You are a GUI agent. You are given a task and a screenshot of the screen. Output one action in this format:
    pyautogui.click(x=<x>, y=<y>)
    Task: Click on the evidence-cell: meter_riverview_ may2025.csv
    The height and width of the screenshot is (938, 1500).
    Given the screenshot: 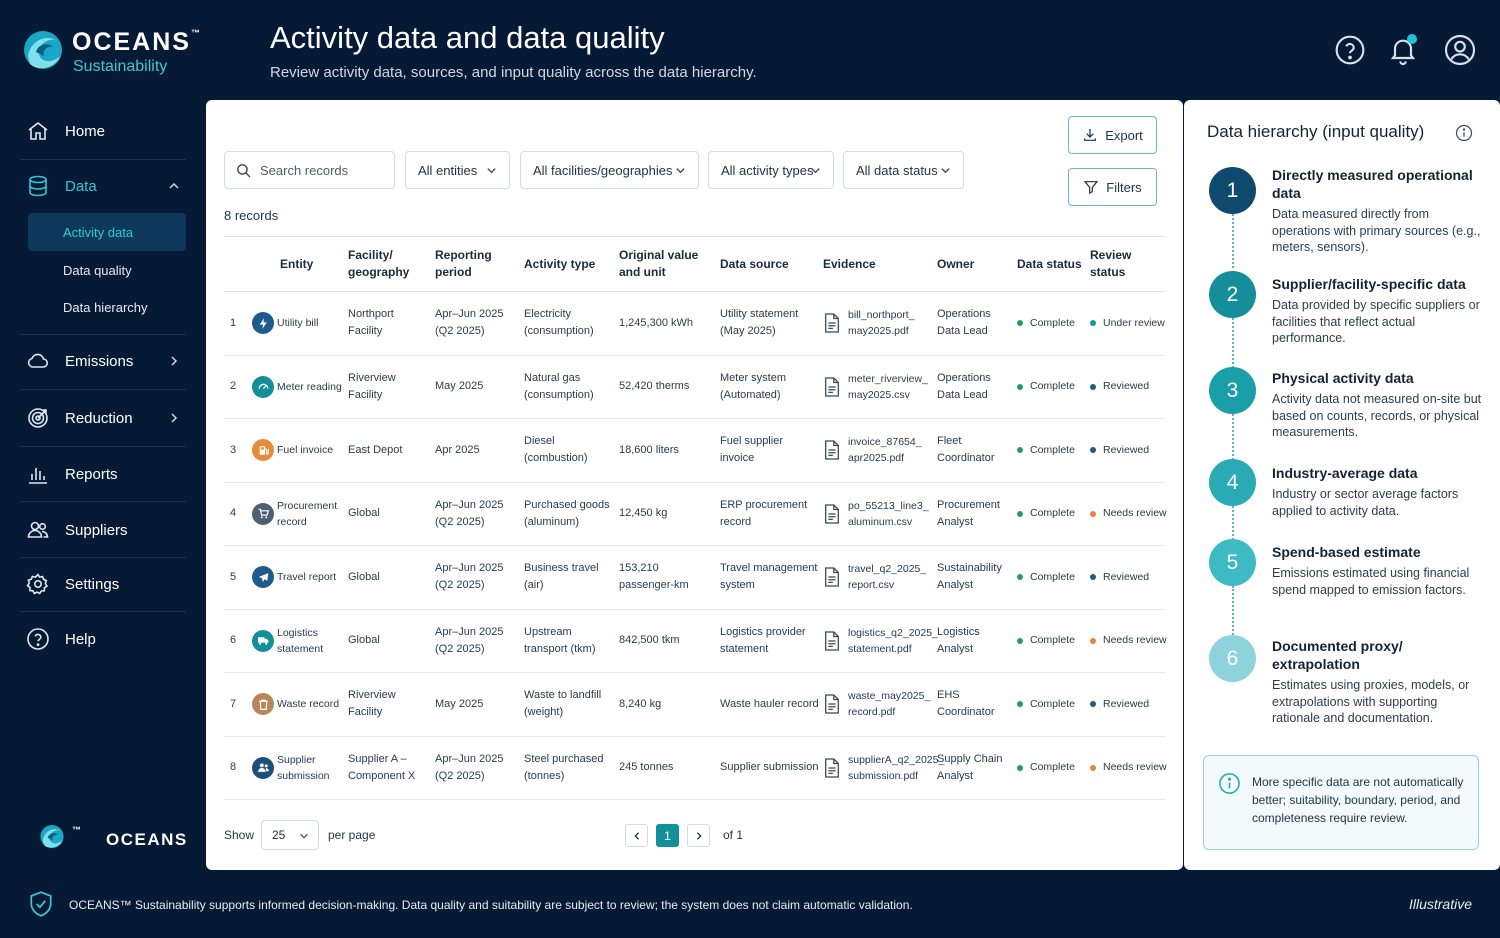 What is the action you would take?
    pyautogui.click(x=880, y=387)
    